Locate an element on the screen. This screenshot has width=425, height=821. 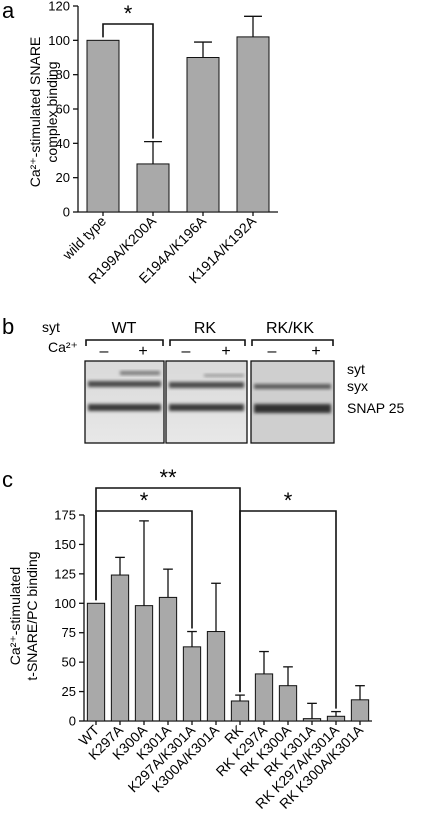
panel-a-category-label: wild type is located at coordinates (84, 238).